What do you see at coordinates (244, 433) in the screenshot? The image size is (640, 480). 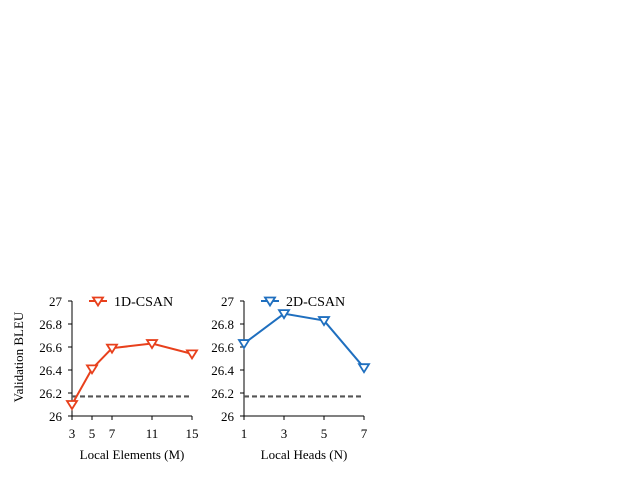 I see `x-tick-label: 1` at bounding box center [244, 433].